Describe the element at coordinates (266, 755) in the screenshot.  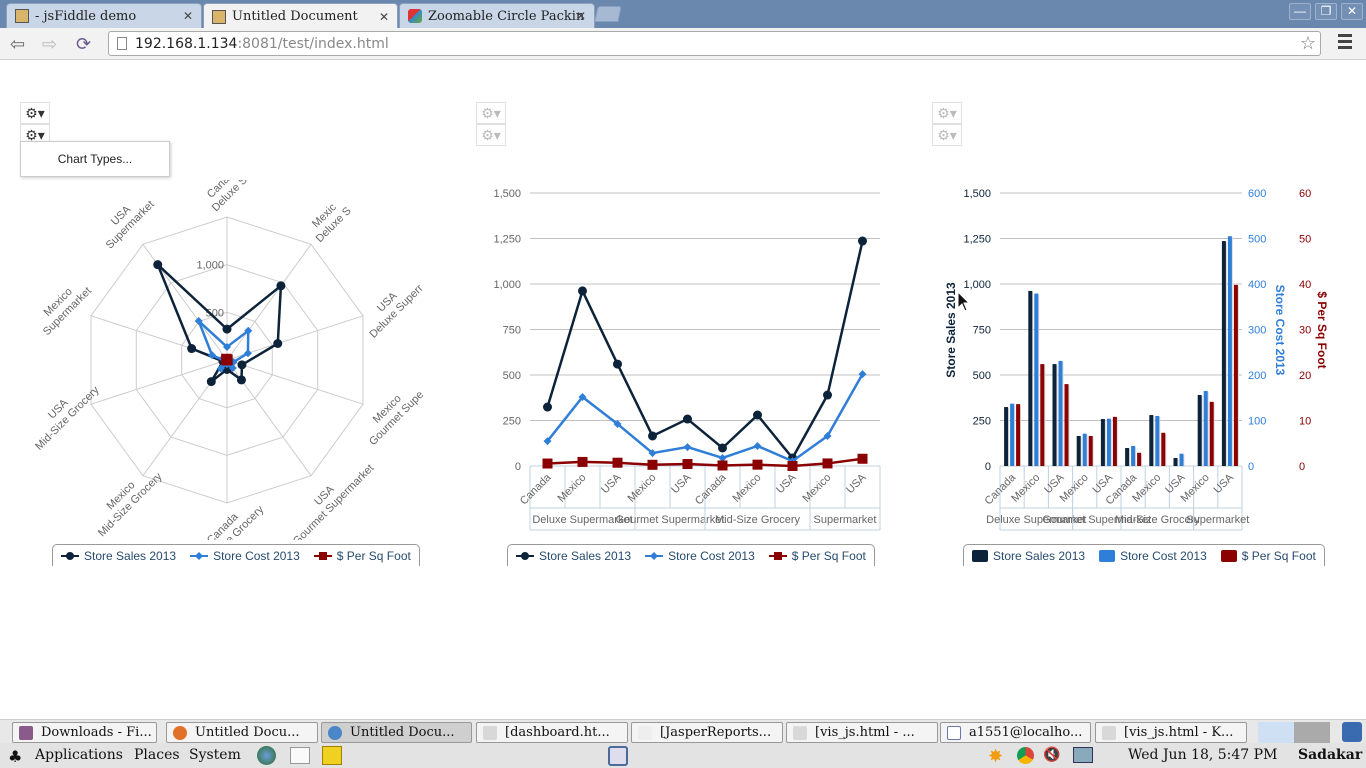
I see `web-browser-launcher-icon` at that location.